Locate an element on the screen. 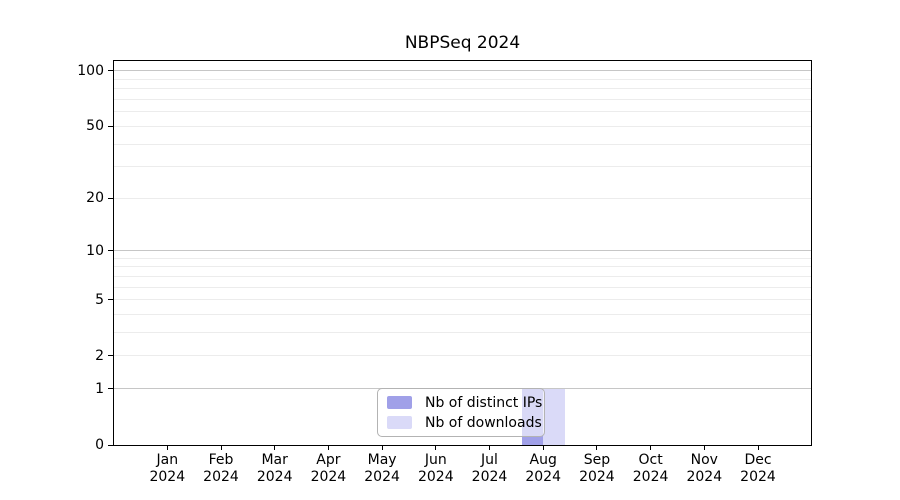 The width and height of the screenshot is (900, 500). x-tick-label: Jul 2024 is located at coordinates (489, 469).